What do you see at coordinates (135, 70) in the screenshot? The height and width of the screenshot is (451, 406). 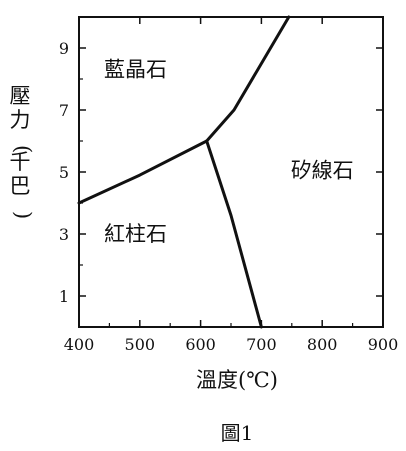 I see `region-label-kyanite: 藍晶石` at bounding box center [135, 70].